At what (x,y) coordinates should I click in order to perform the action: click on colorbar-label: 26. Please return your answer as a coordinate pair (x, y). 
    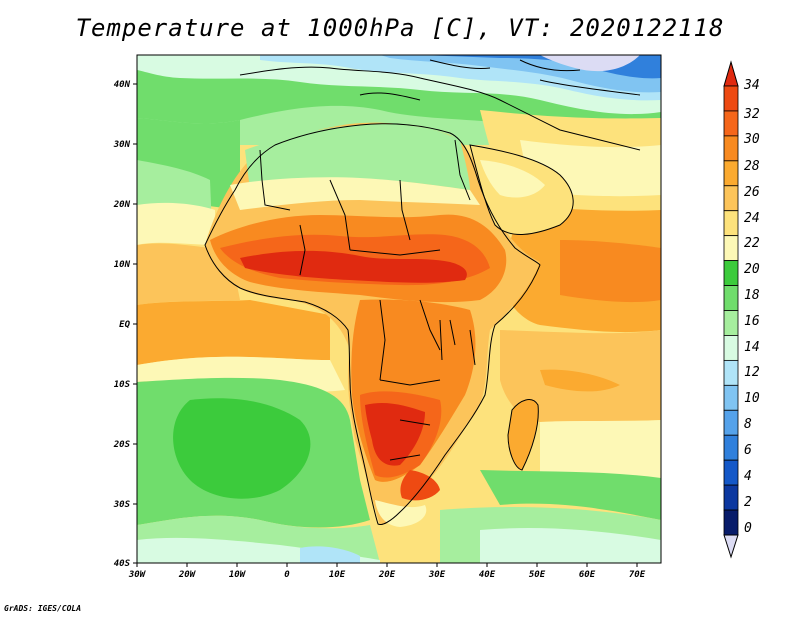
    Looking at the image, I should click on (752, 192).